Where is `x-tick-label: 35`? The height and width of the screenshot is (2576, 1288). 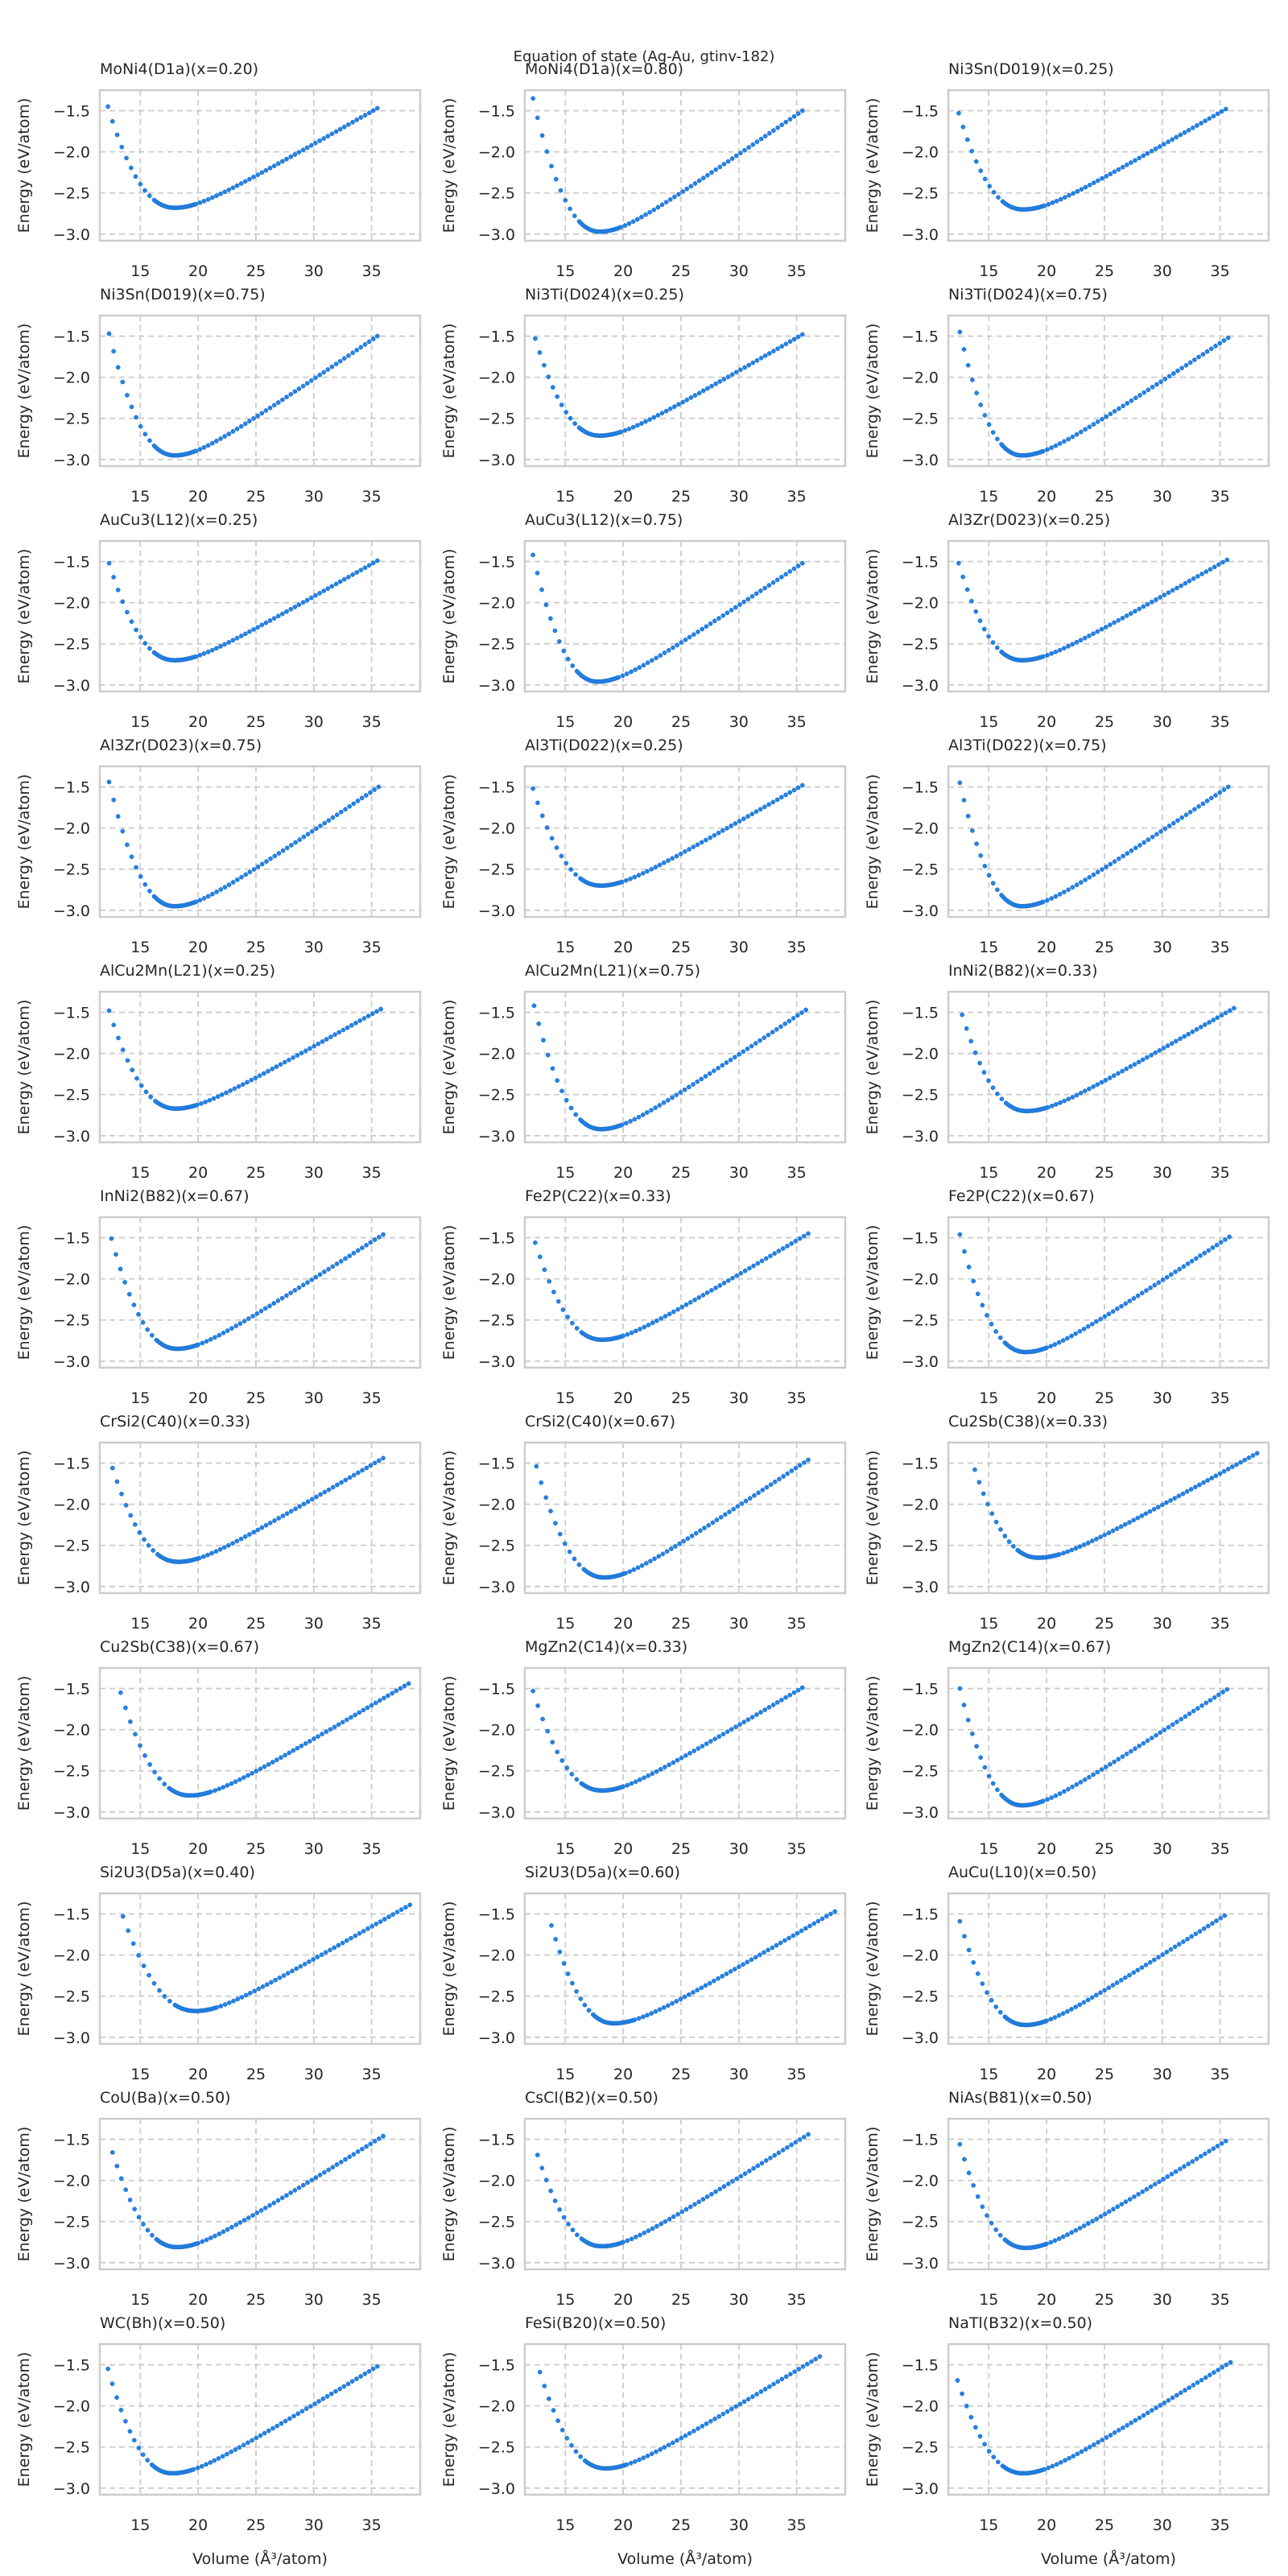
x-tick-label: 35 is located at coordinates (1220, 2525).